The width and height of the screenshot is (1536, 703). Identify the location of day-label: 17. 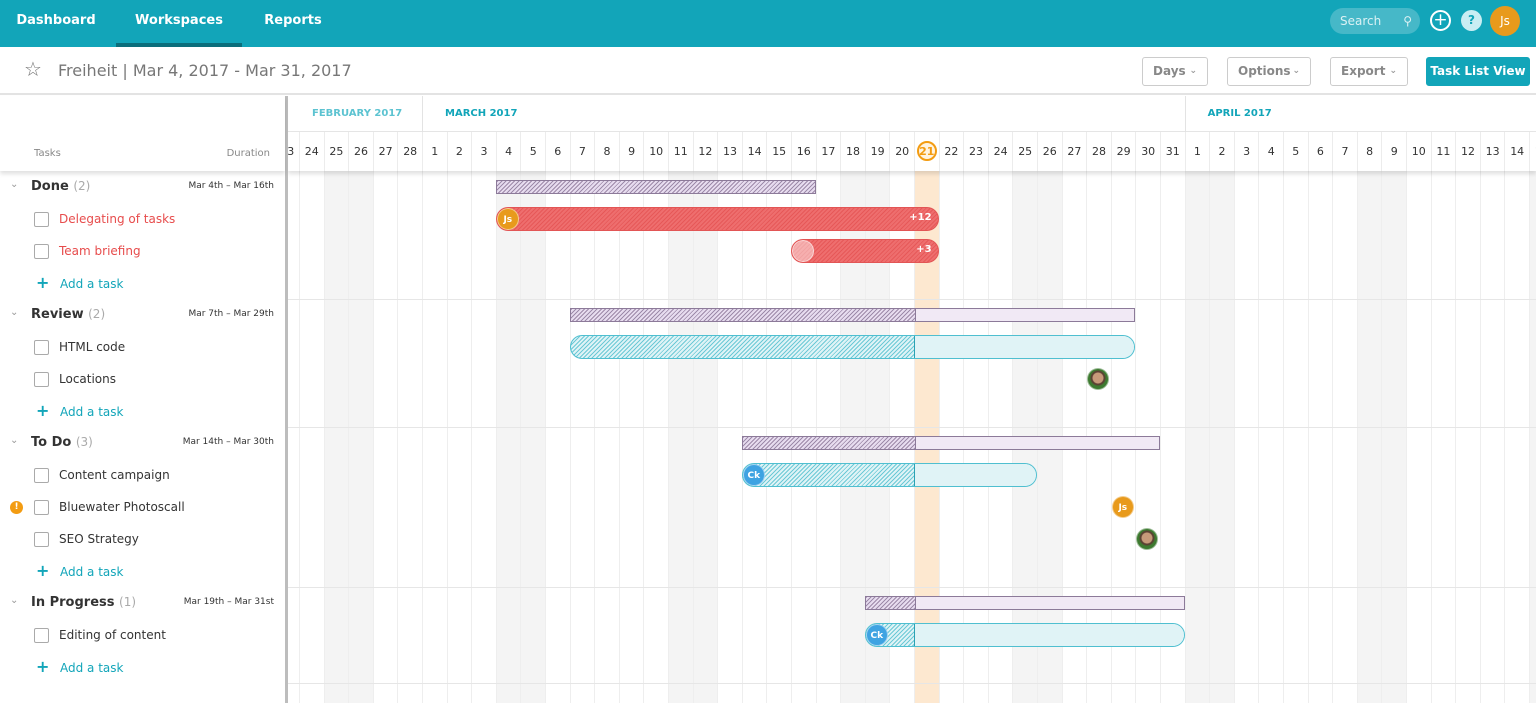
(828, 151).